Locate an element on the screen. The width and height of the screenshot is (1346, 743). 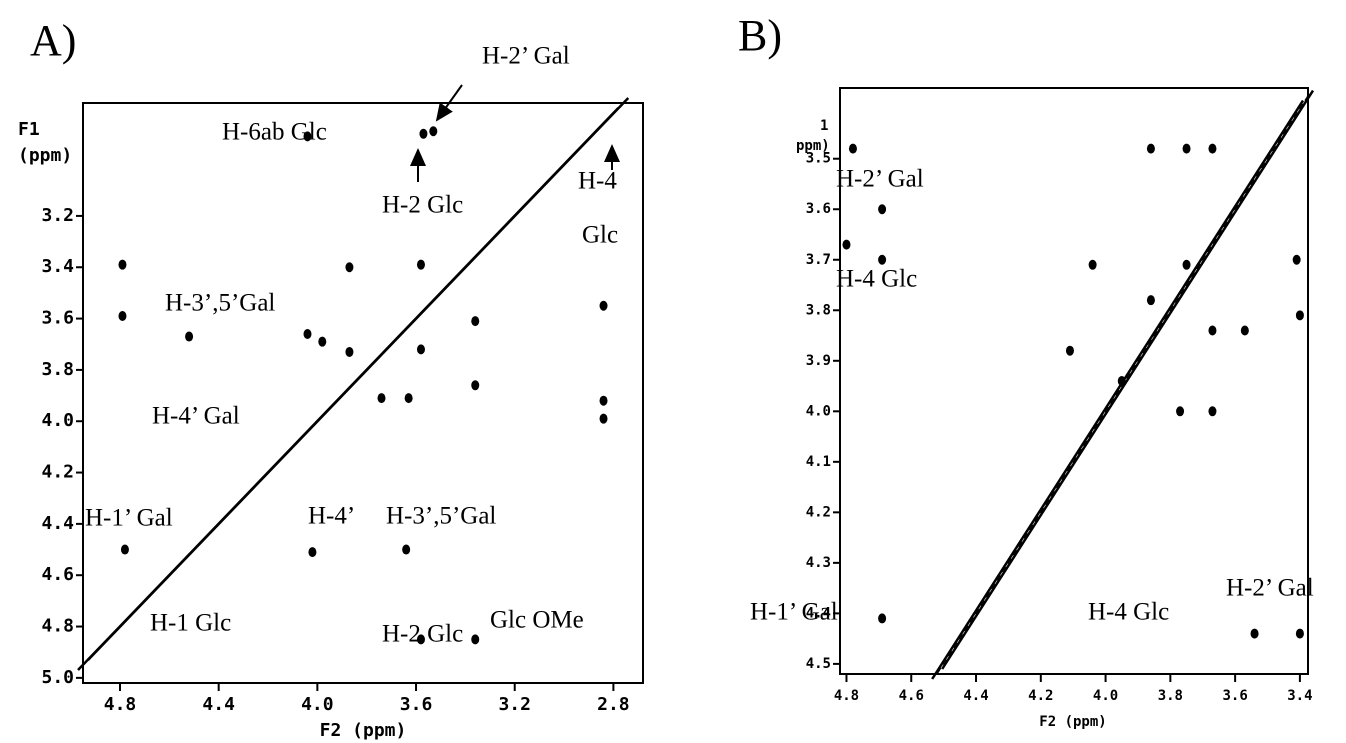
y-tick-label: 4.6 is located at coordinates (57, 574).